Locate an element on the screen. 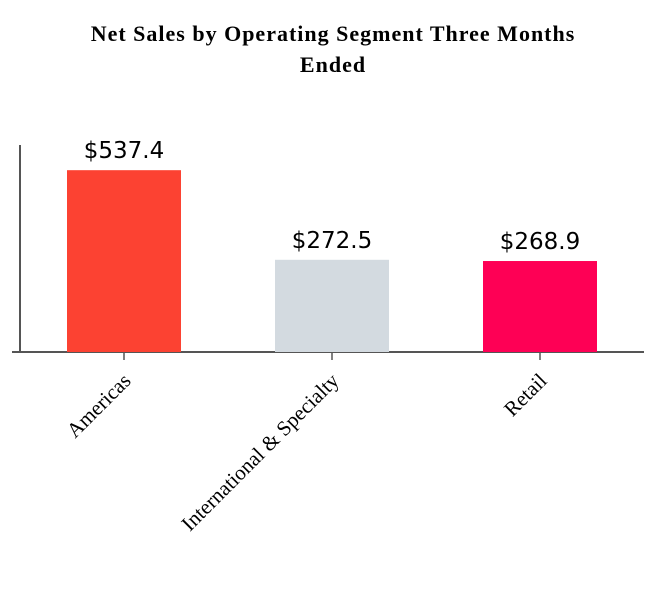 The image size is (666, 600). x-tick-label: International & Specialty is located at coordinates (259, 451).